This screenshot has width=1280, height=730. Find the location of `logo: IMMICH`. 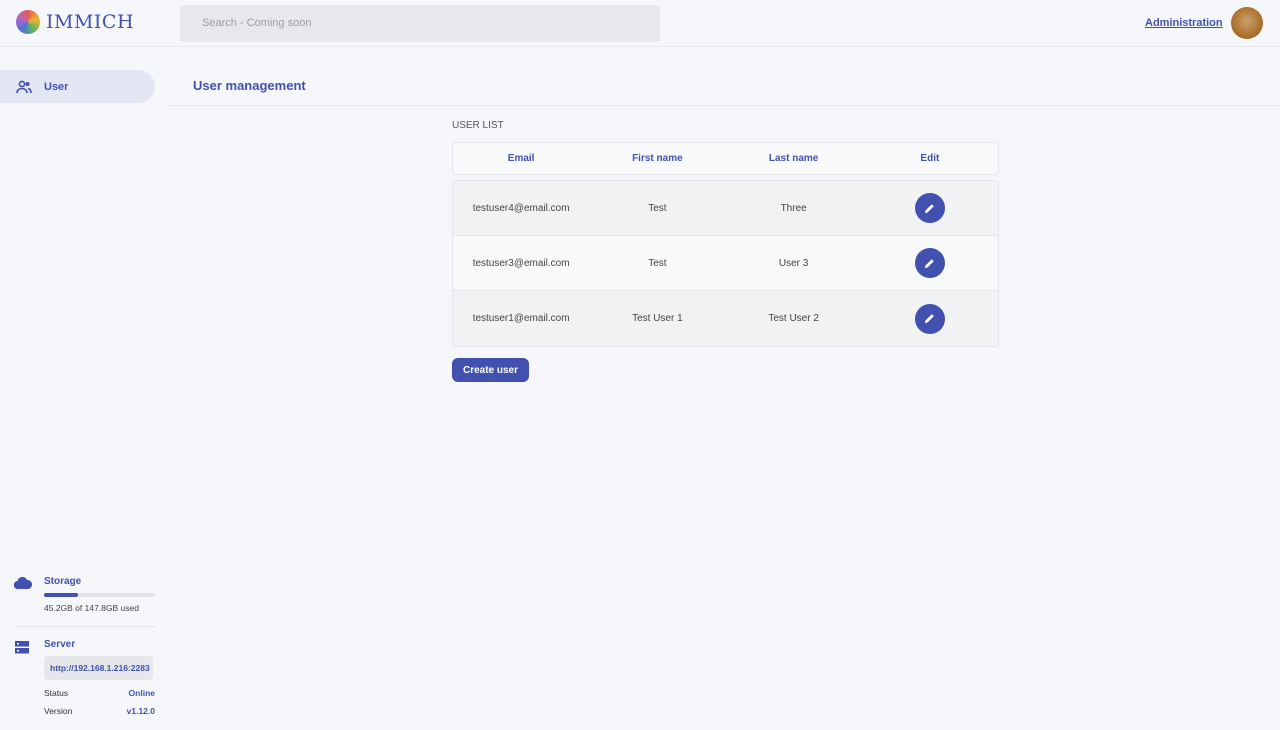

logo: IMMICH is located at coordinates (75, 22).